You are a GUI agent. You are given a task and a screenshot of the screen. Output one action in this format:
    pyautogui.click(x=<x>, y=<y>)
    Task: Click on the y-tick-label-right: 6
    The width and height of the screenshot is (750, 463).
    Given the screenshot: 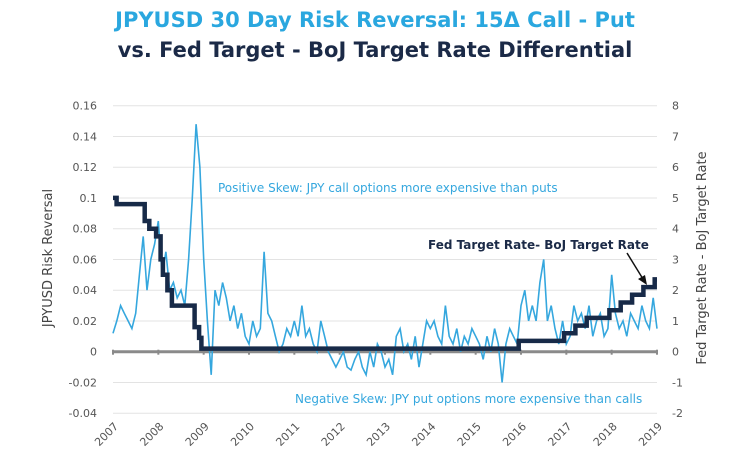 What is the action you would take?
    pyautogui.click(x=675, y=167)
    